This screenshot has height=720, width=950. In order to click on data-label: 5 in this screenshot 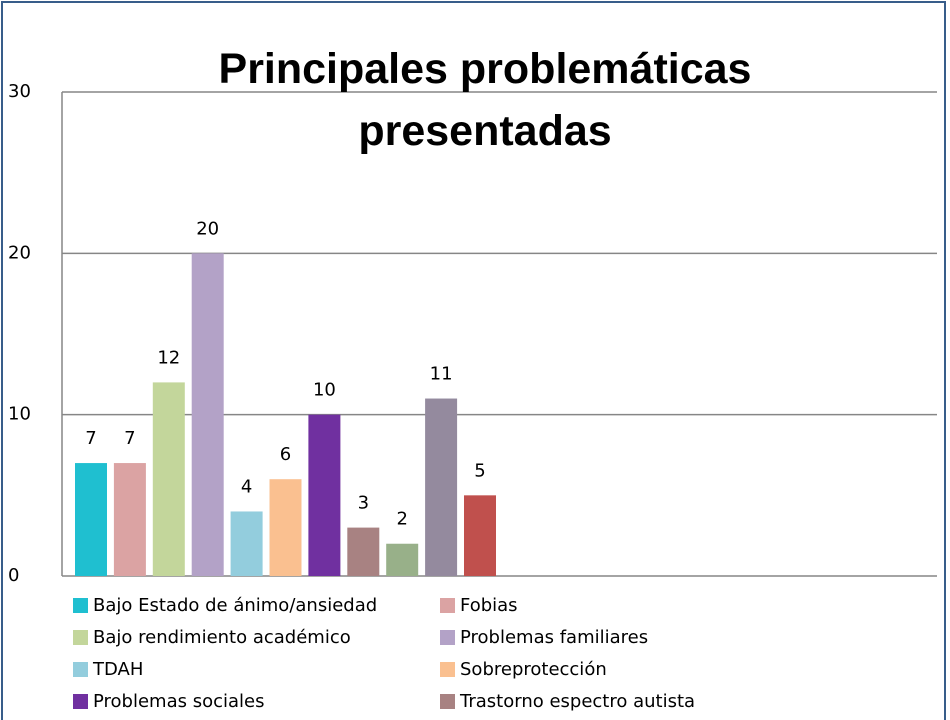, I will do `click(479, 470)`.